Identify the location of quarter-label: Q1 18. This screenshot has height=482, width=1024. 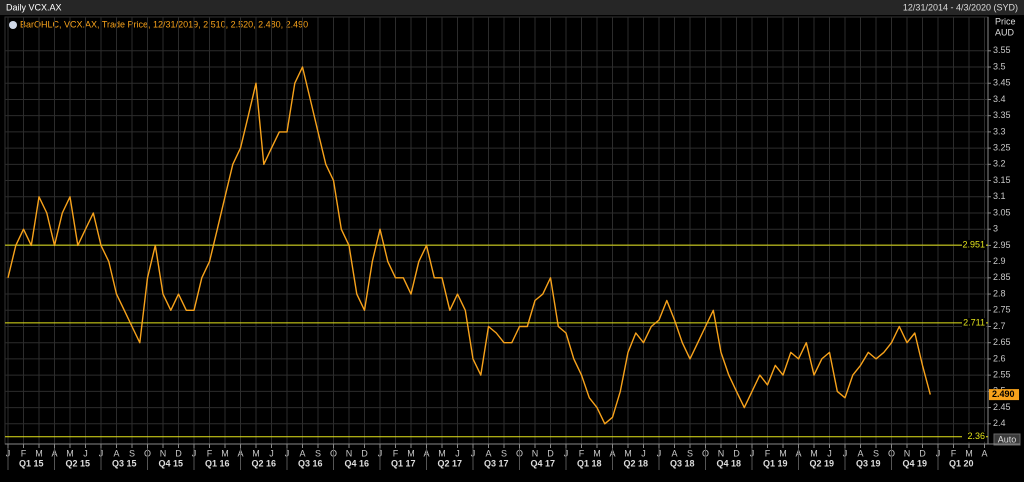
(589, 463).